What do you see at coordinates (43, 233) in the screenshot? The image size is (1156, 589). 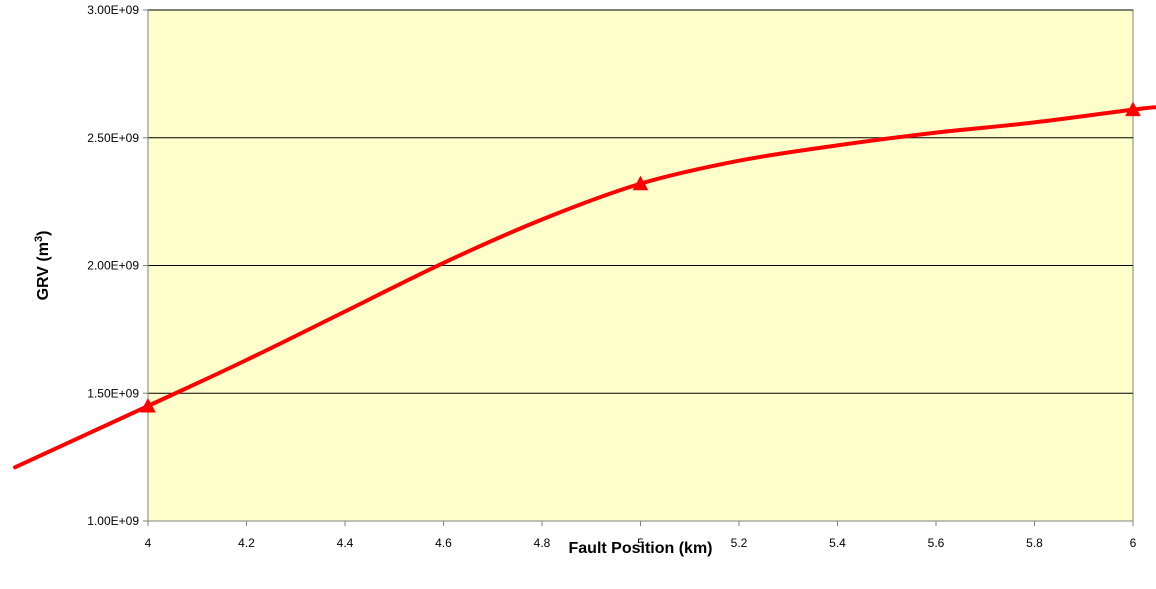 I see `y-axis-title-close: )` at bounding box center [43, 233].